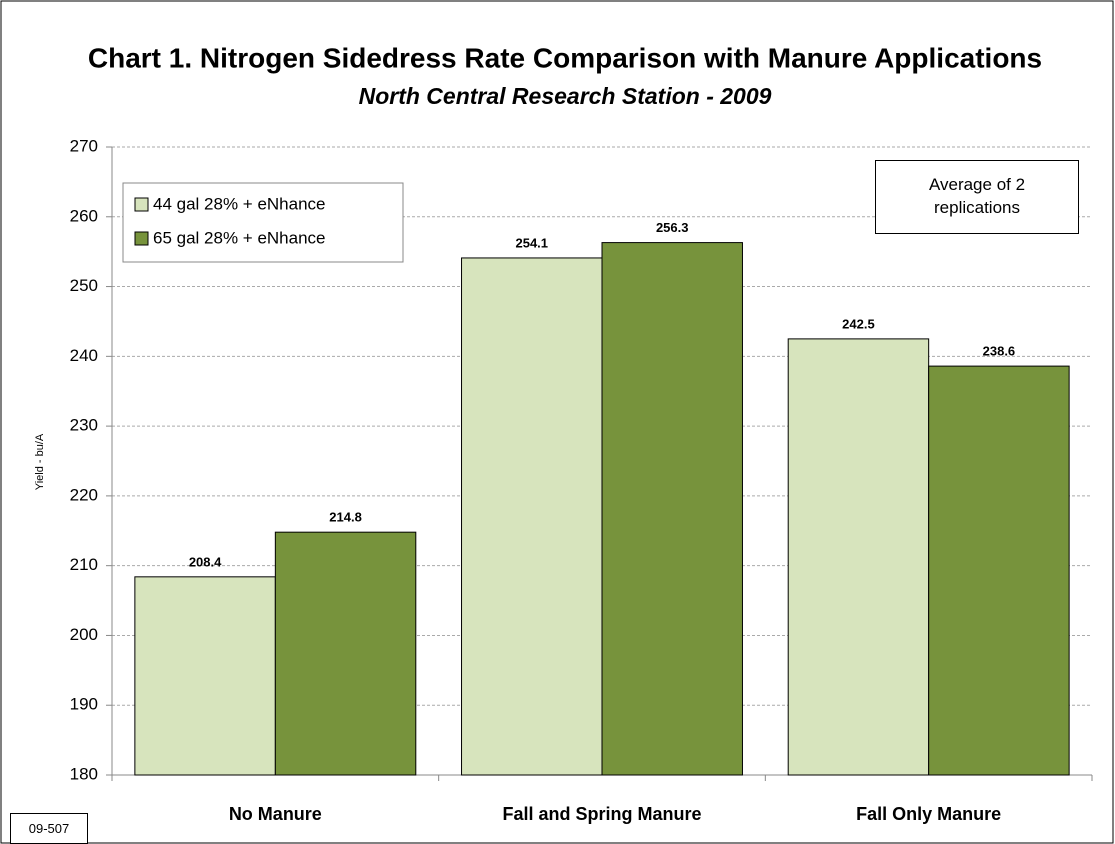 This screenshot has width=1115, height=844. I want to click on chart-subtitle: North Central Research Station - 2009, so click(565, 96).